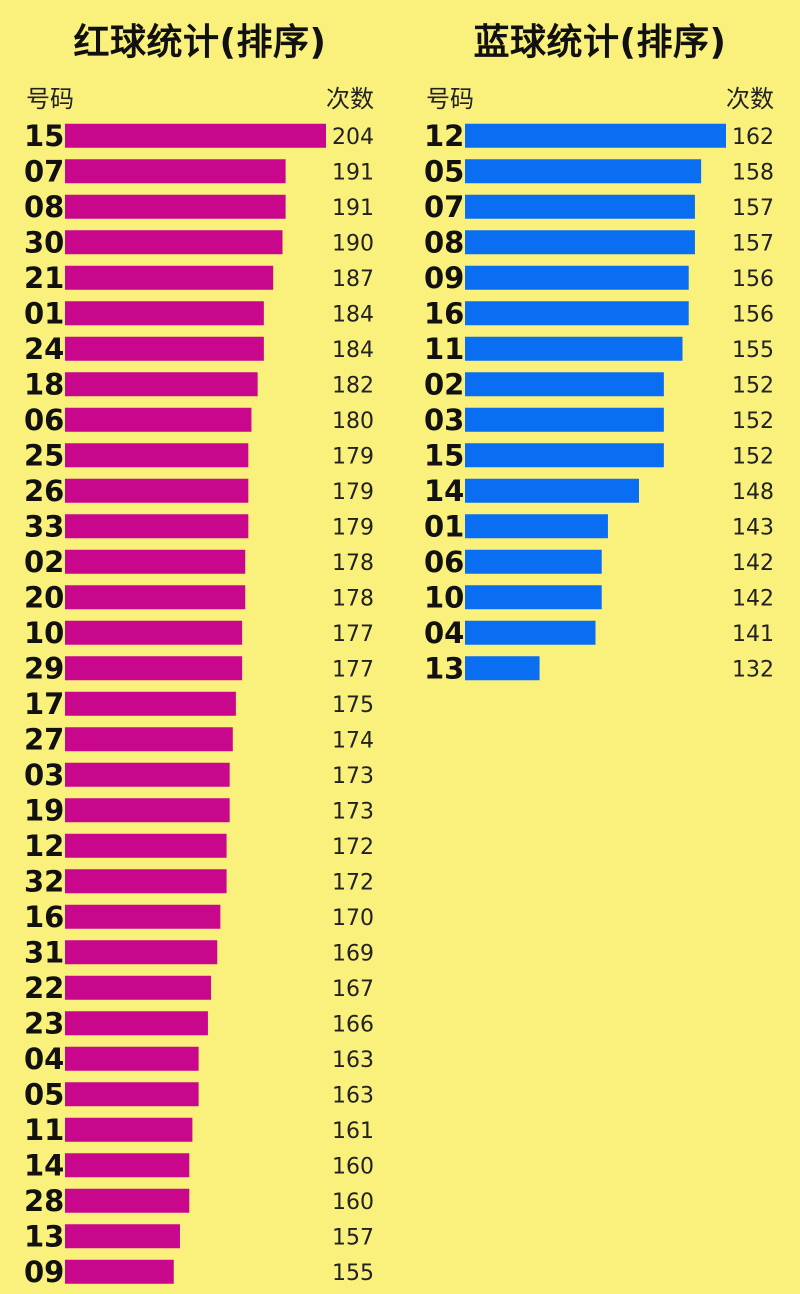  What do you see at coordinates (350, 99) in the screenshot?
I see `red-count-header: 次数` at bounding box center [350, 99].